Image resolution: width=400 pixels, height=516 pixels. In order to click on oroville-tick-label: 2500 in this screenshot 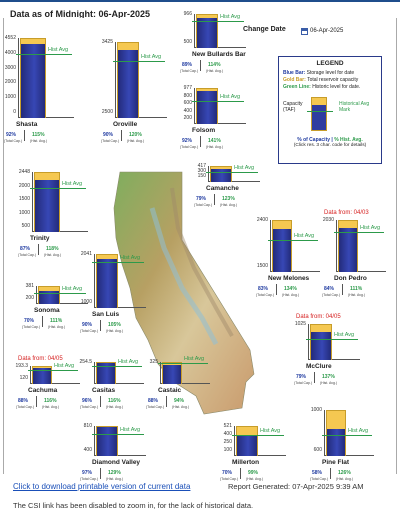, I will do `click(107, 112)`.